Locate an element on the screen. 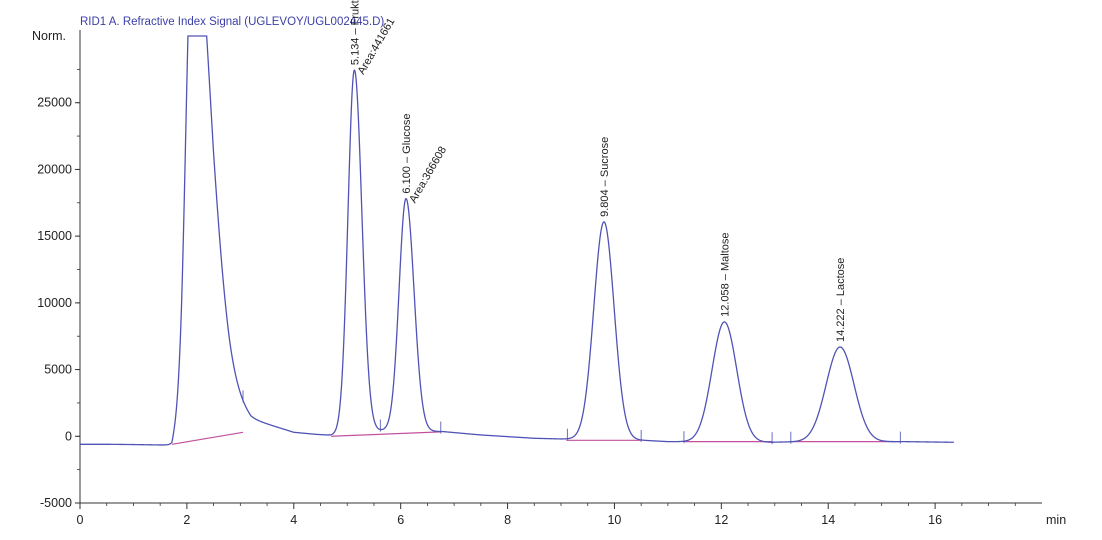 Image resolution: width=1102 pixels, height=540 pixels. peak-label: 14.222 – Lactose is located at coordinates (841, 300).